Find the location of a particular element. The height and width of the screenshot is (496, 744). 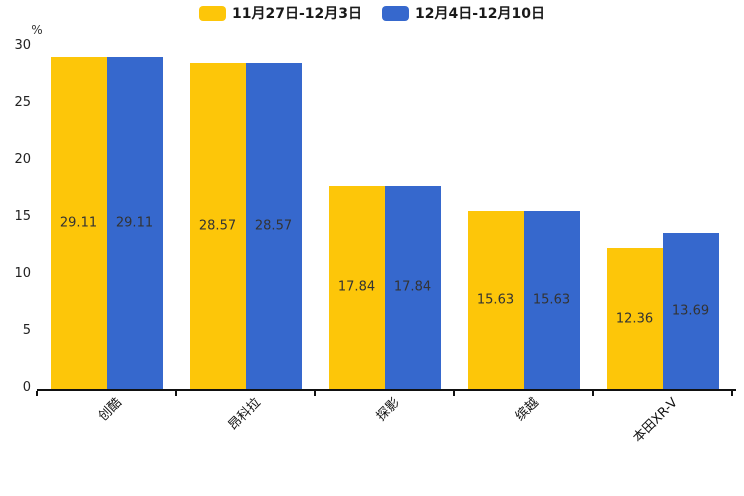

x-category-label: 昂科拉 is located at coordinates (244, 414).